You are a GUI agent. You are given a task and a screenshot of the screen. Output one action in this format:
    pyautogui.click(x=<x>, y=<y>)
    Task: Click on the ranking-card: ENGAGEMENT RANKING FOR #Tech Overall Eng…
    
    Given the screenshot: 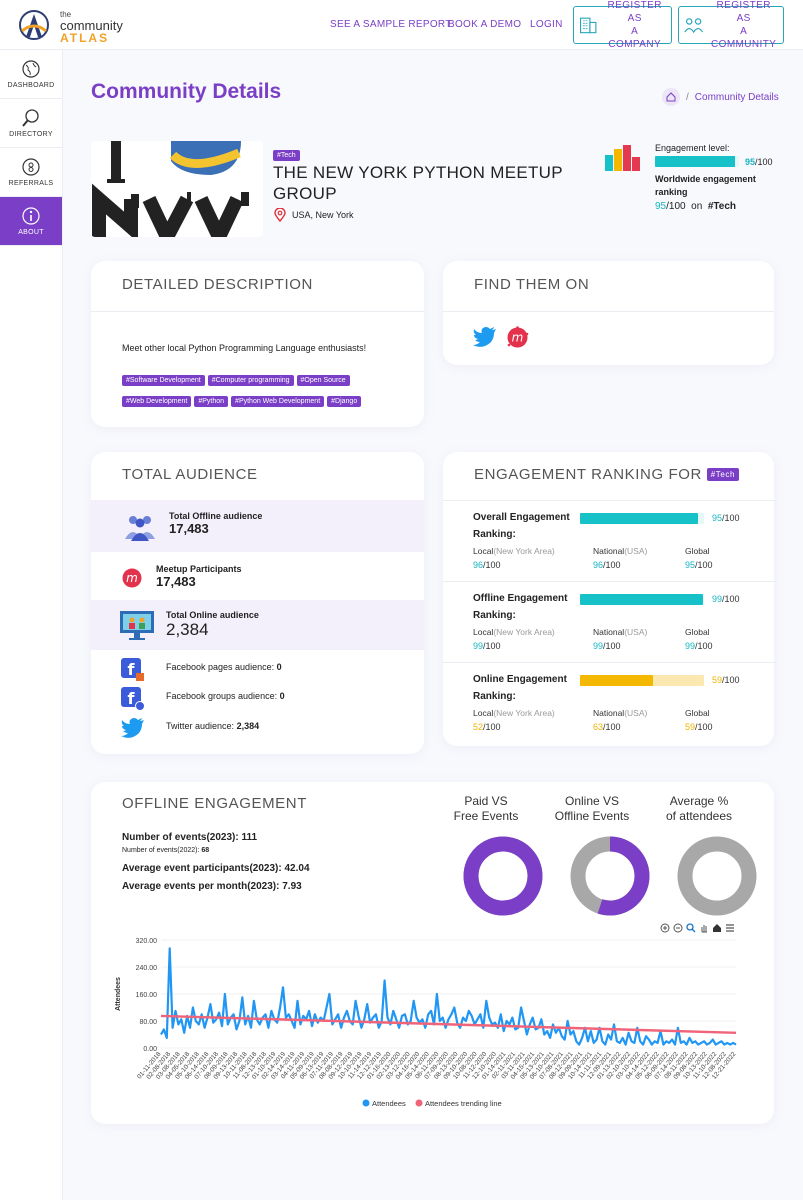 What is the action you would take?
    pyautogui.click(x=609, y=599)
    